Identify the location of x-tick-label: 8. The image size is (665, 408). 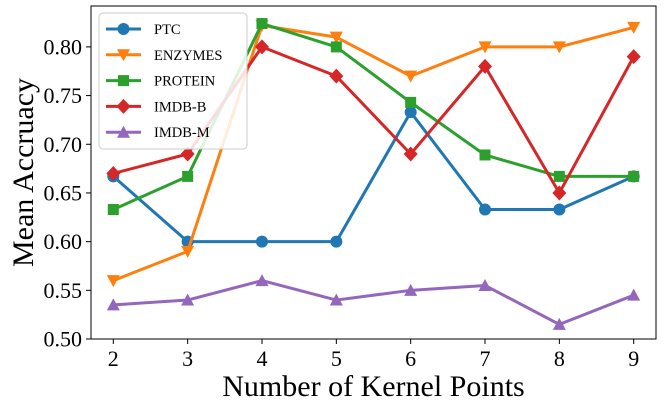
(559, 358).